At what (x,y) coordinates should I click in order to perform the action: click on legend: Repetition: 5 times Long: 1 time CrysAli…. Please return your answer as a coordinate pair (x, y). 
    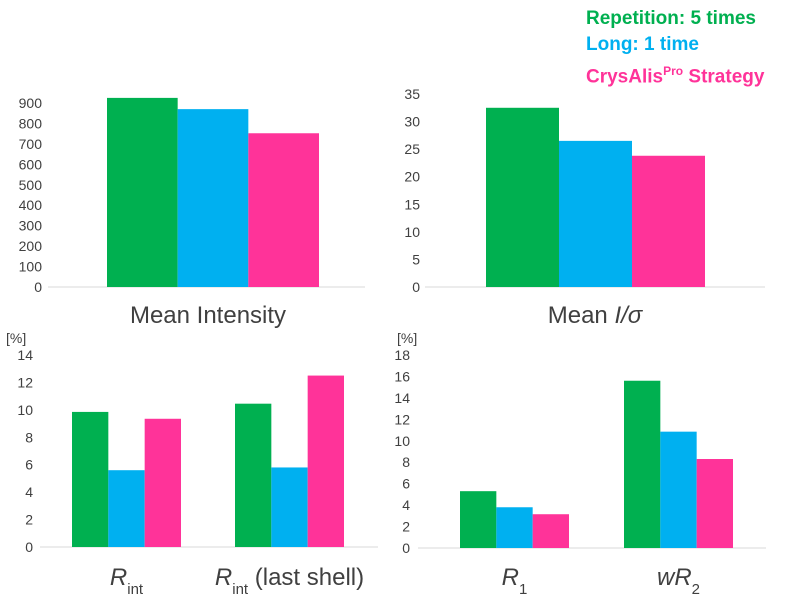
    Looking at the image, I should click on (675, 48).